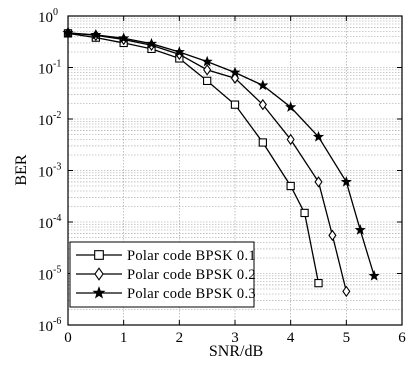  Describe the element at coordinates (48, 16) in the screenshot. I see `y-tick-label: 10⁰` at that location.